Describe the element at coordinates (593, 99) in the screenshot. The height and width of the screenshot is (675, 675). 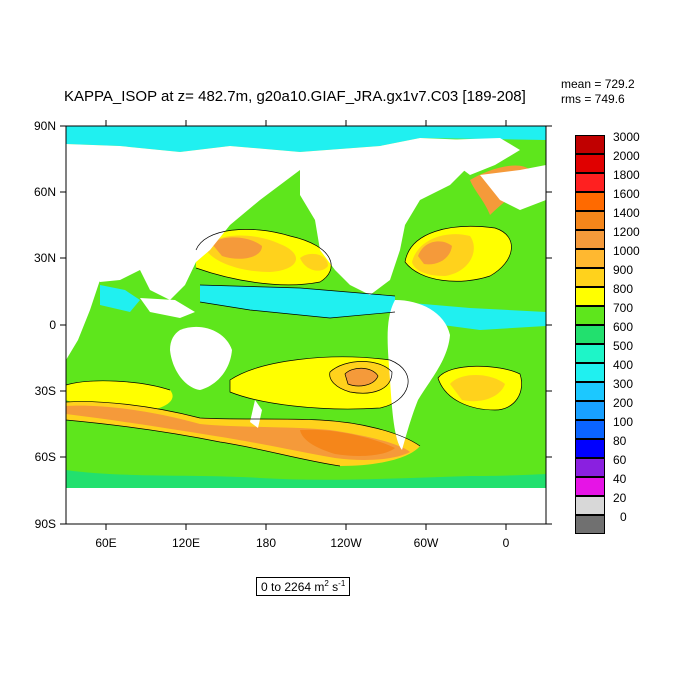
I see `rms-value: rms = 749.6` at that location.